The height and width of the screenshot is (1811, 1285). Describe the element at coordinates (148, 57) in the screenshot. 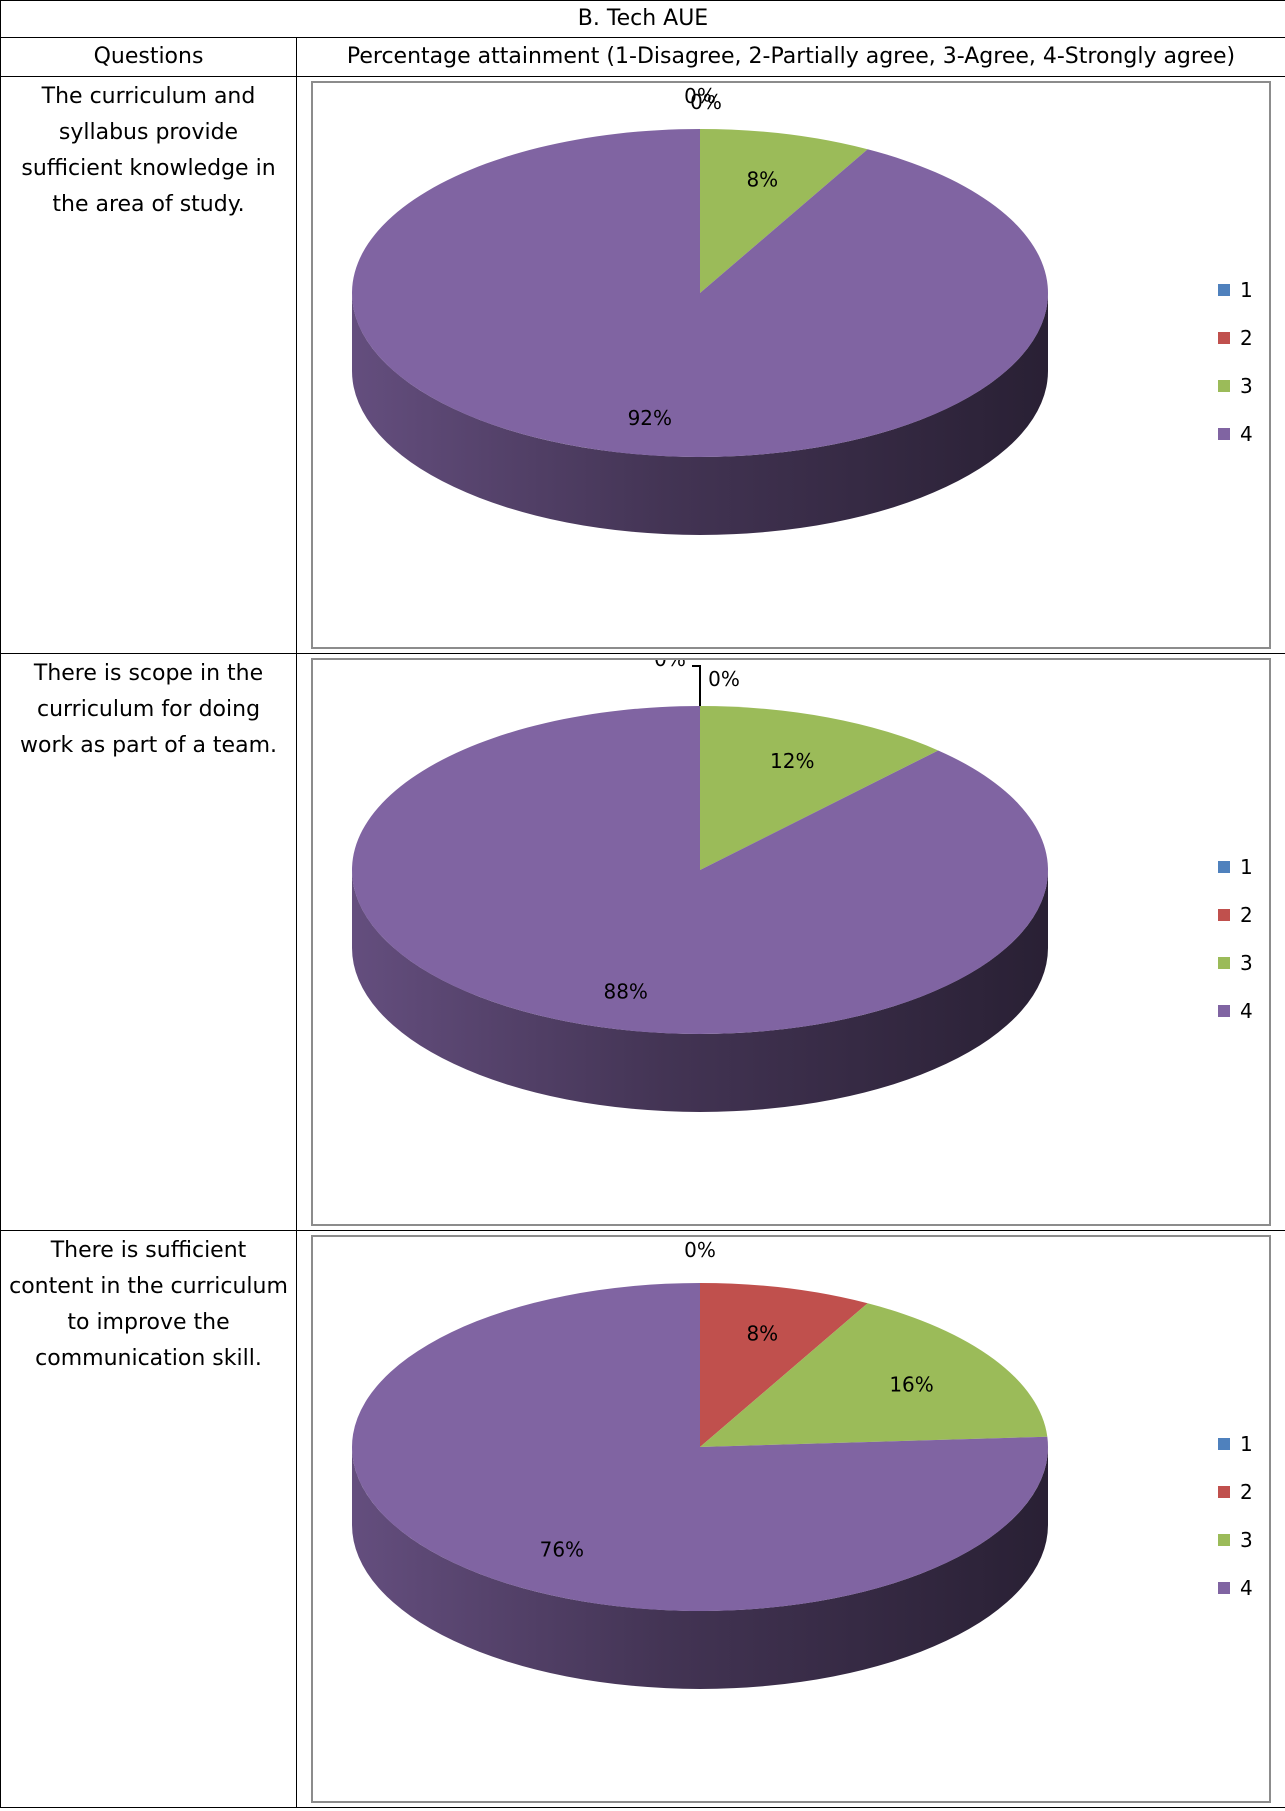

I see `questions-header: Questions` at that location.